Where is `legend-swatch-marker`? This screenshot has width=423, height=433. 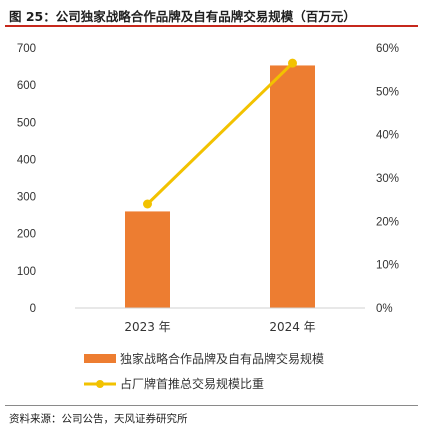 legend-swatch-marker is located at coordinates (100, 384).